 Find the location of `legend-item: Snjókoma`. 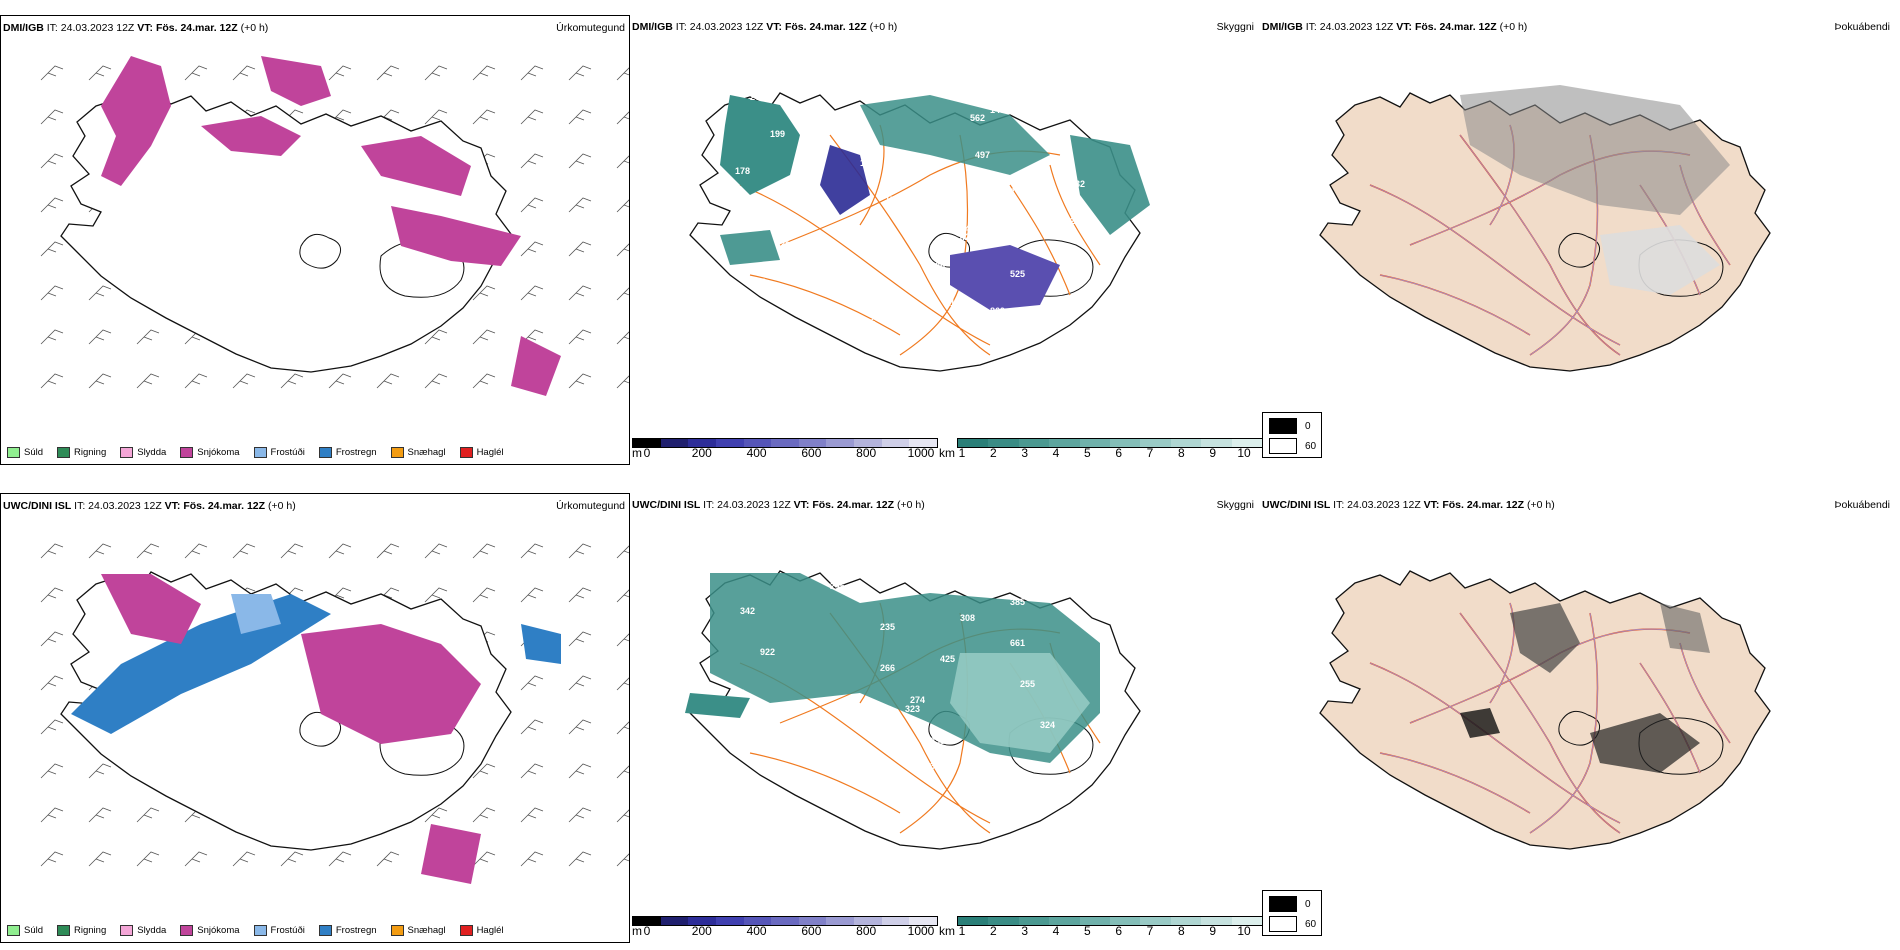

legend-item: Snjókoma is located at coordinates (210, 930).